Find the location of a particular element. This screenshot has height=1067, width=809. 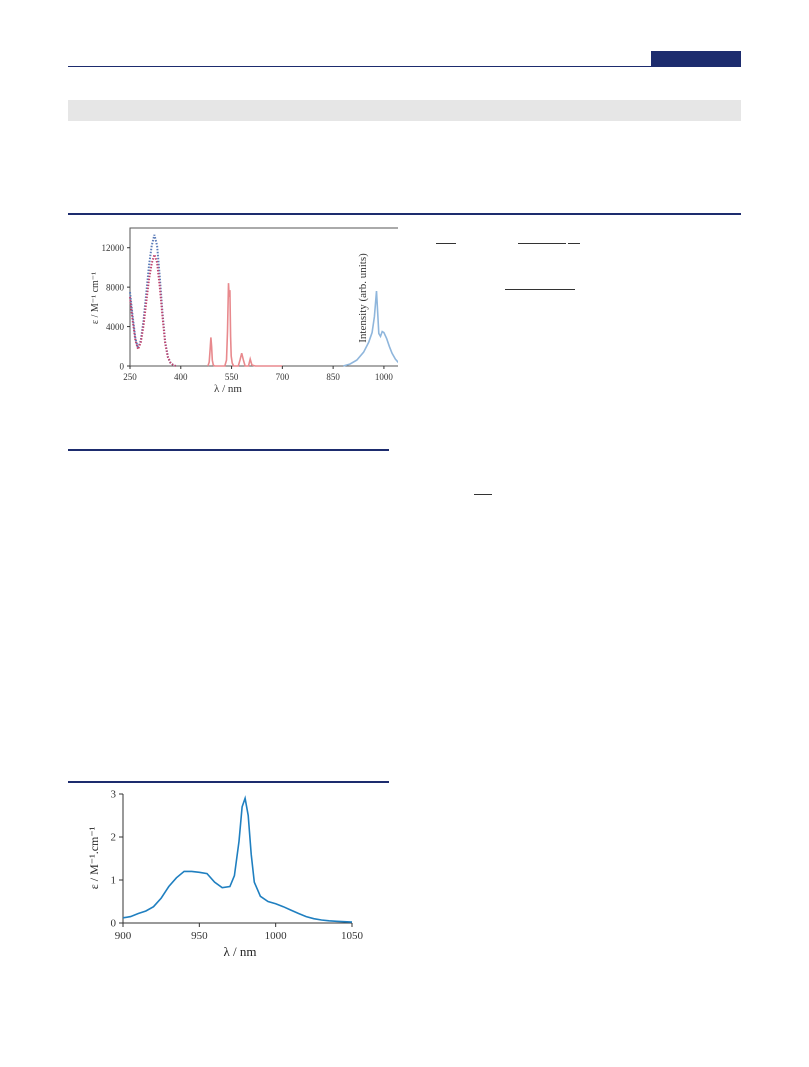

x-tick-labels: 250 400 550 700 850 1000 is located at coordinates (258, 374).